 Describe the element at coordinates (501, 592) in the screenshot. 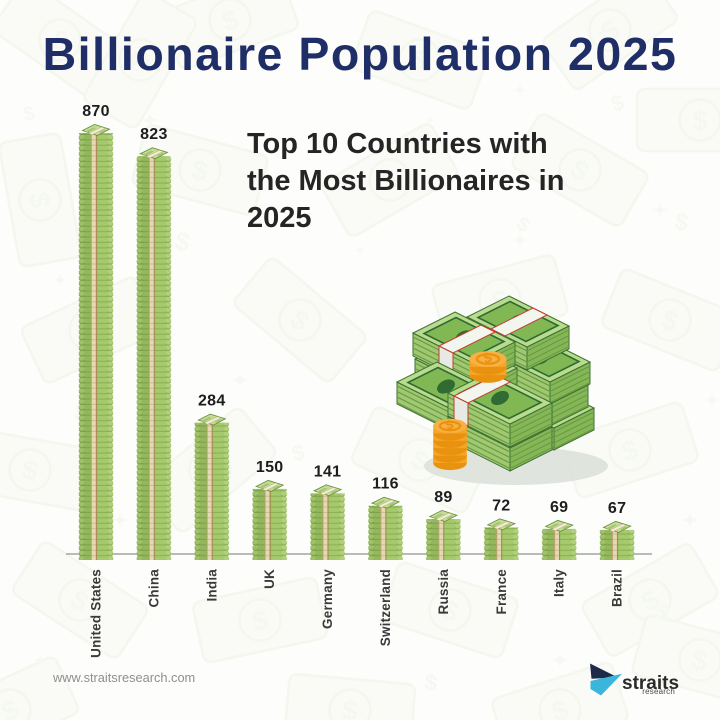

I see `svg-text: France` at that location.